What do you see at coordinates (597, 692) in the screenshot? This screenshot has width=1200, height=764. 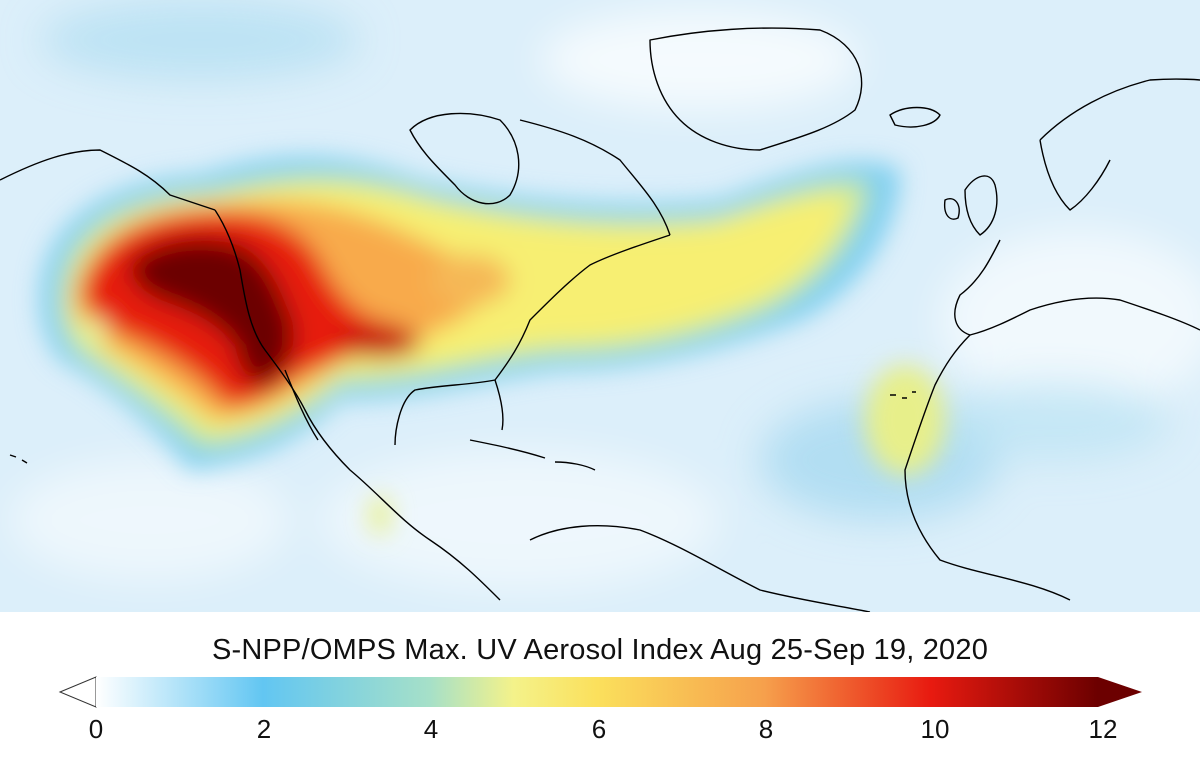 I see `colorbar-gradient` at bounding box center [597, 692].